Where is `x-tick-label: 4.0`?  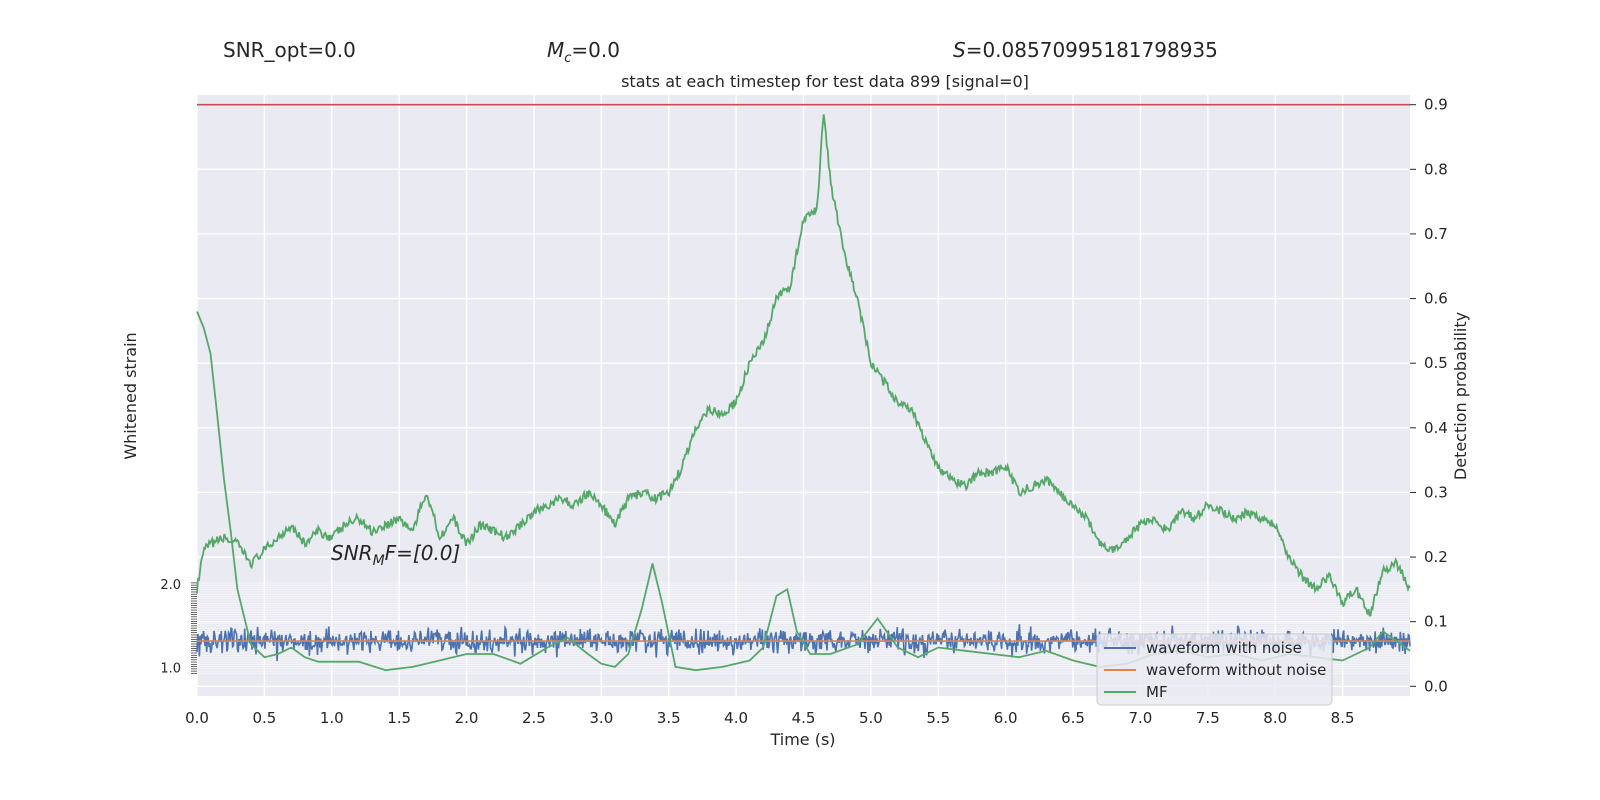 x-tick-label: 4.0 is located at coordinates (736, 718).